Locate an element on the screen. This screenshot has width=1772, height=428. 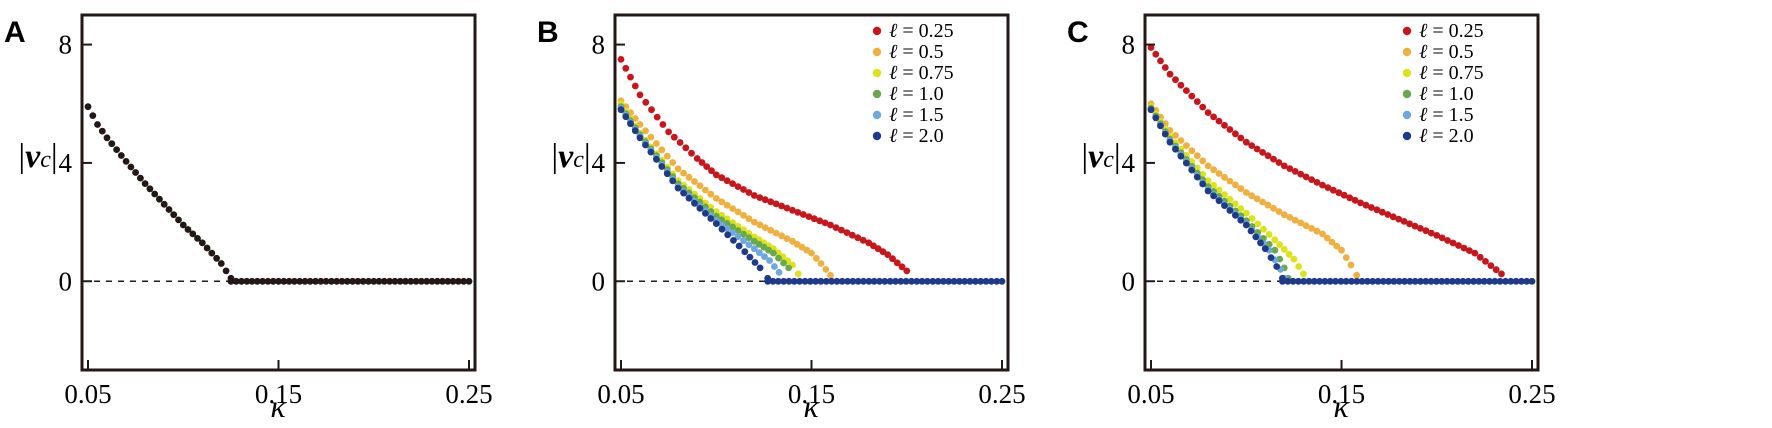
legend-label: ℓ = 1.0 is located at coordinates (1446, 94).